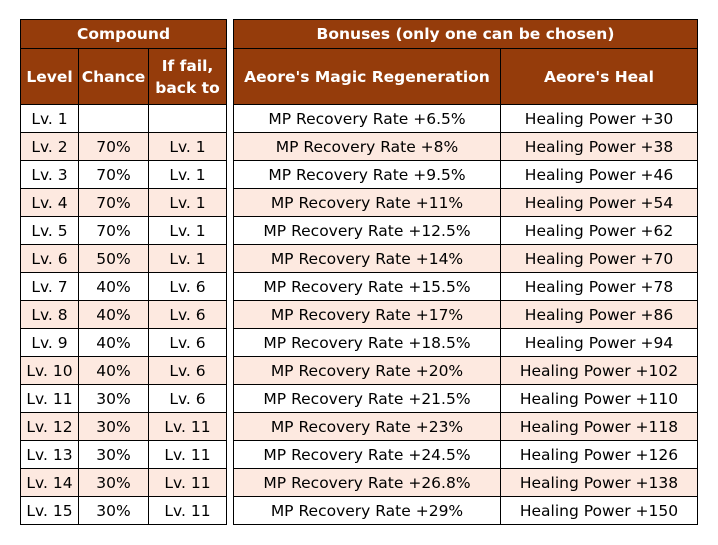 This screenshot has width=718, height=545. Describe the element at coordinates (599, 342) in the screenshot. I see `heal-cell: Healing Power +94` at that location.